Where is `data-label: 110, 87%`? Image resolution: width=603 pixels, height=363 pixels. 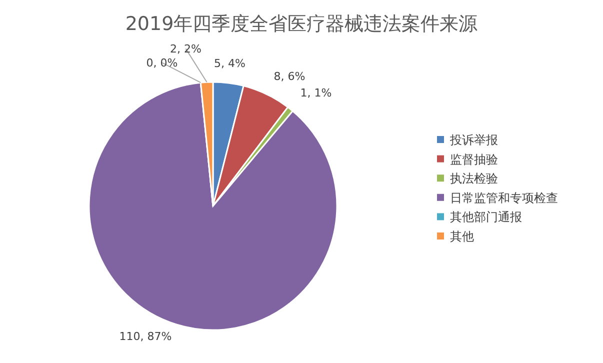
data-label: 110, 87% is located at coordinates (145, 336).